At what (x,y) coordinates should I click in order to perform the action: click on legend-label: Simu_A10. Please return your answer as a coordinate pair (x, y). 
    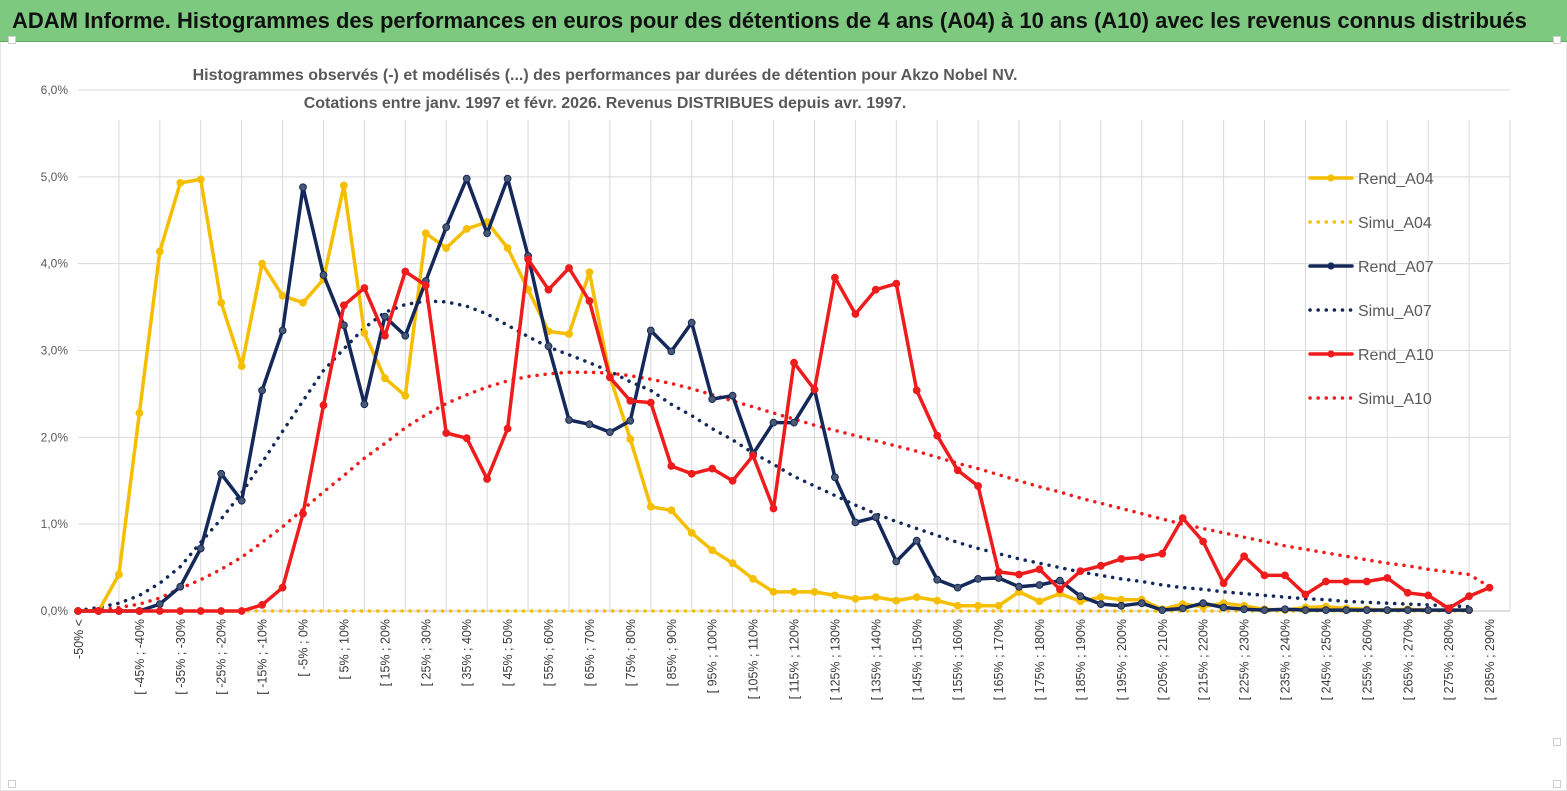
    Looking at the image, I should click on (1395, 399).